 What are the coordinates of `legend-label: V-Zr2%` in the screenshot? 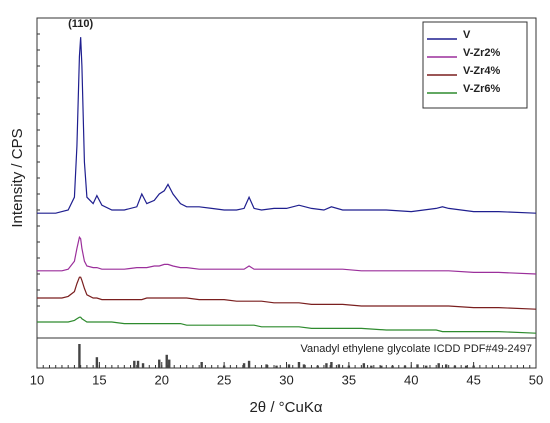 It's located at (482, 53).